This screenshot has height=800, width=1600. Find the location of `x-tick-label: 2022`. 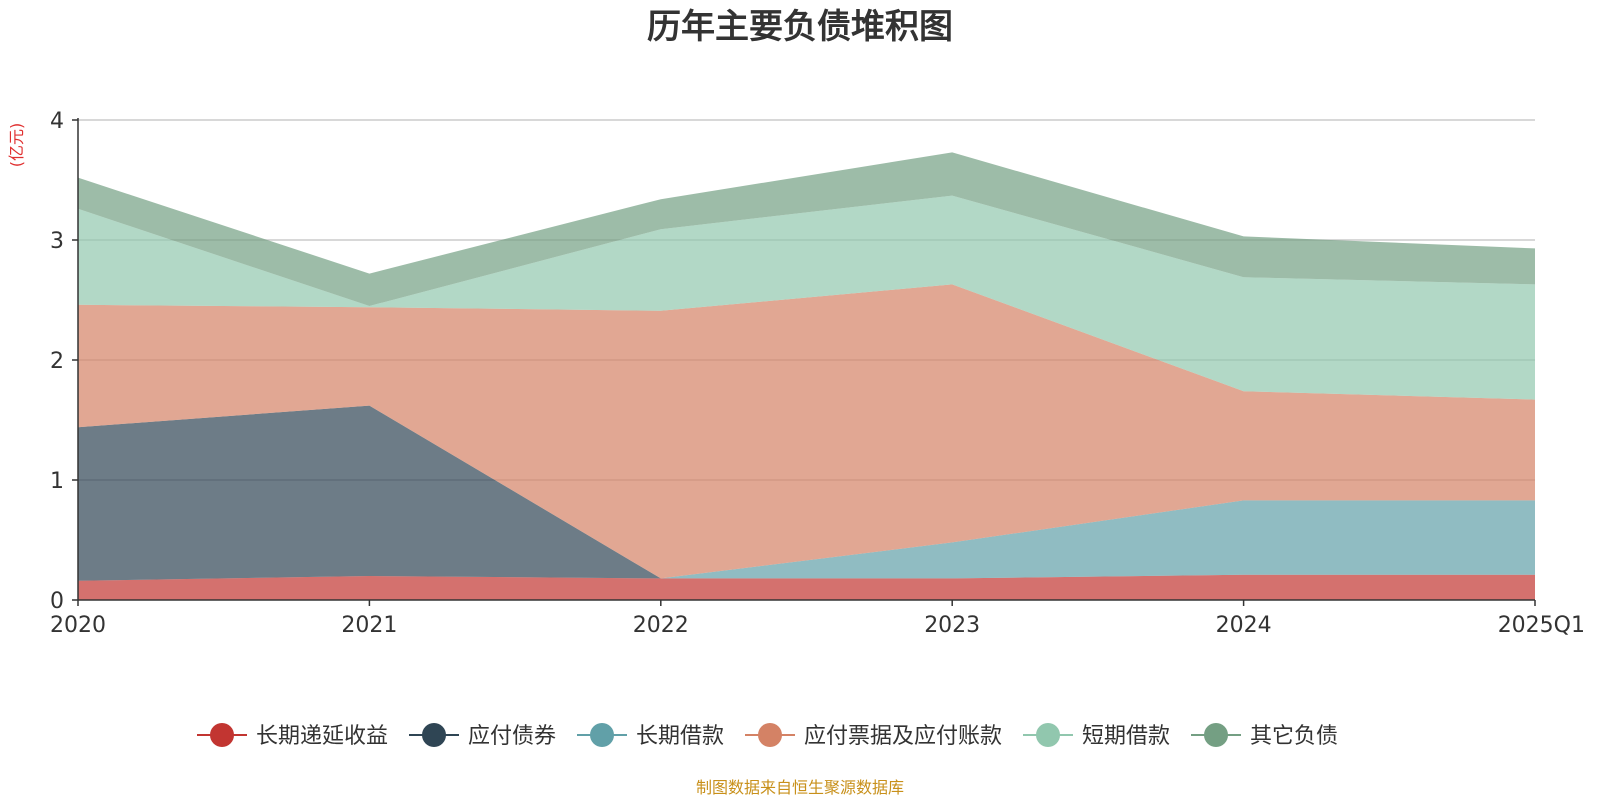

x-tick-label: 2022 is located at coordinates (661, 625).